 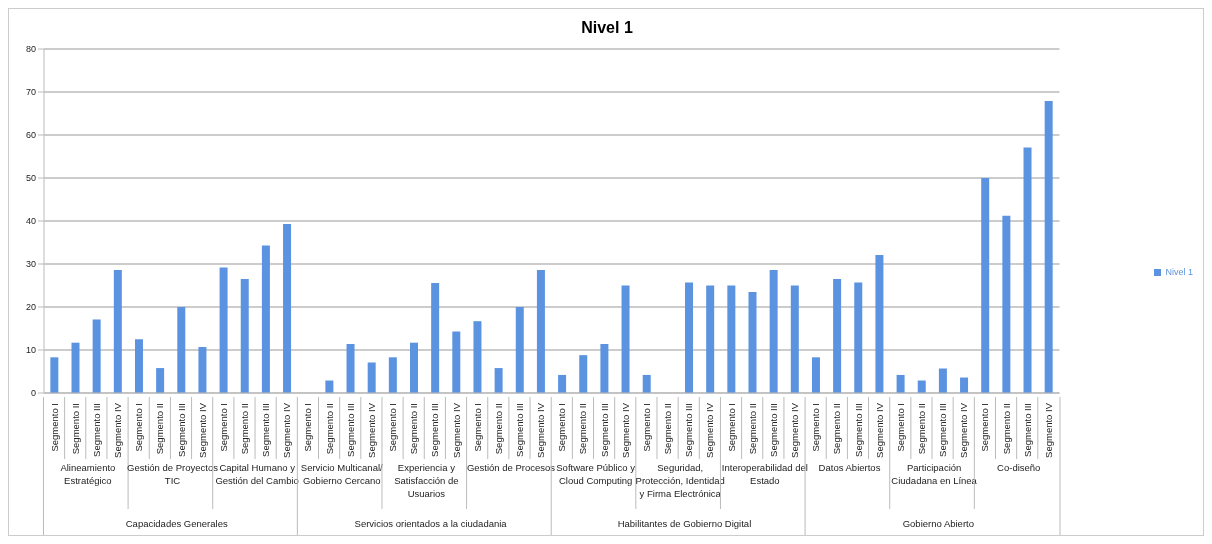 I want to click on text: Software Público y Cloud Computing, so click(x=596, y=474).